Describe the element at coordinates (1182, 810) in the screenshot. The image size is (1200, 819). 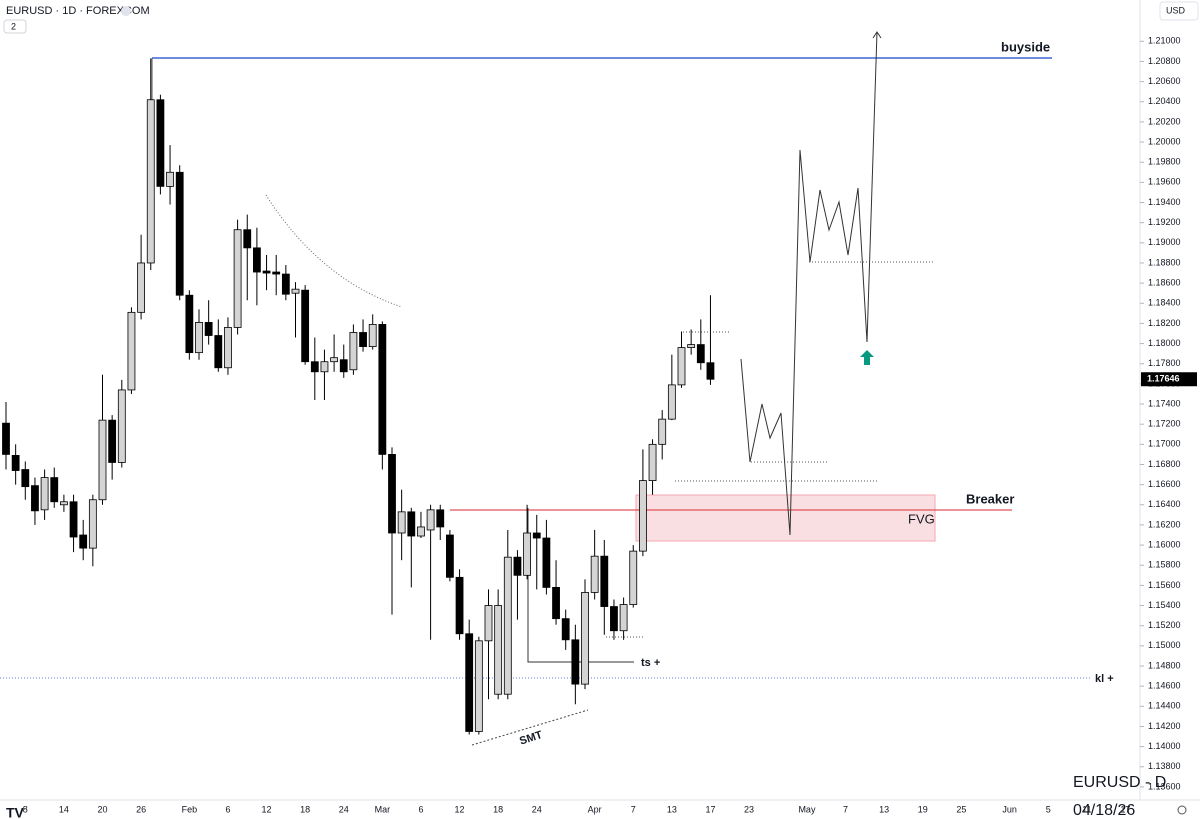
I see `settings-icon` at that location.